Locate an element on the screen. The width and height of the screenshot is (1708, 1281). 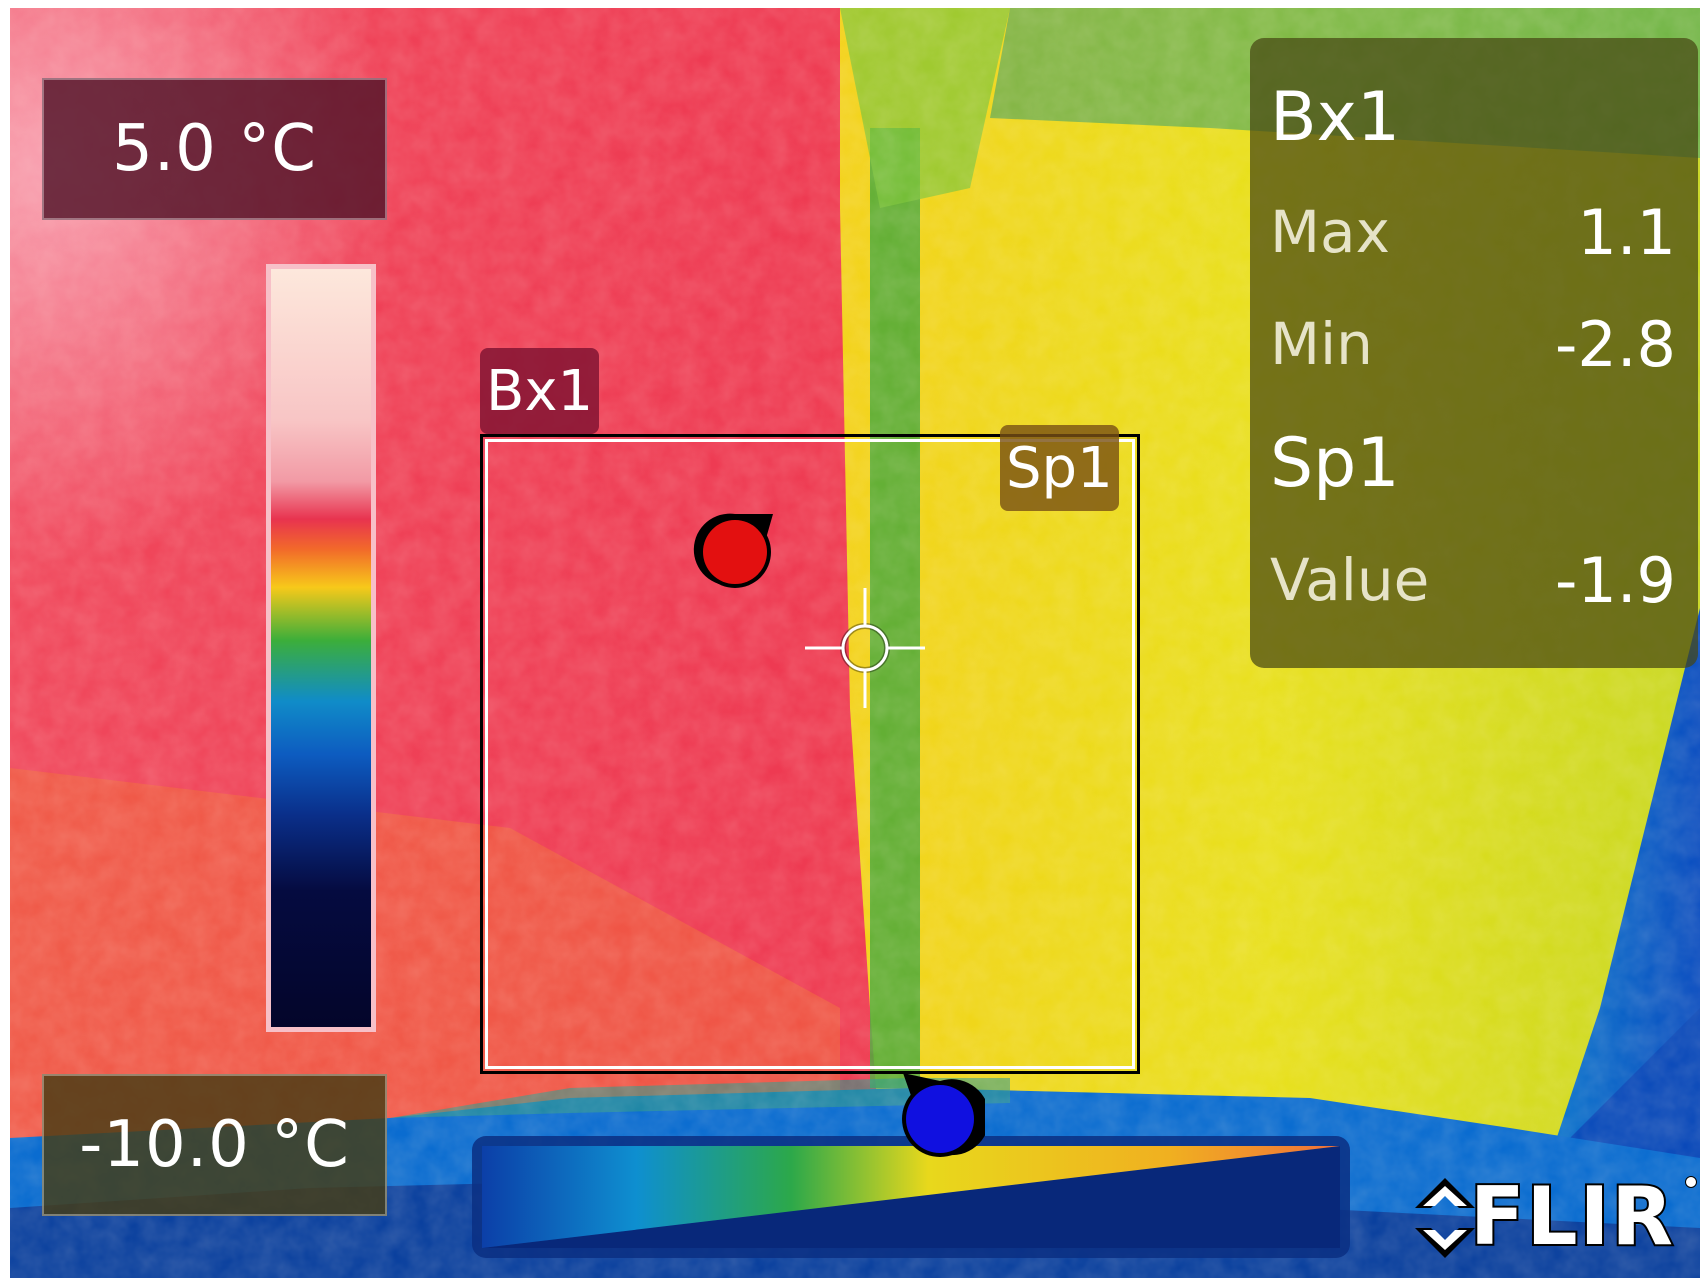
cold-spot-marker-icon is located at coordinates (943, 1115).